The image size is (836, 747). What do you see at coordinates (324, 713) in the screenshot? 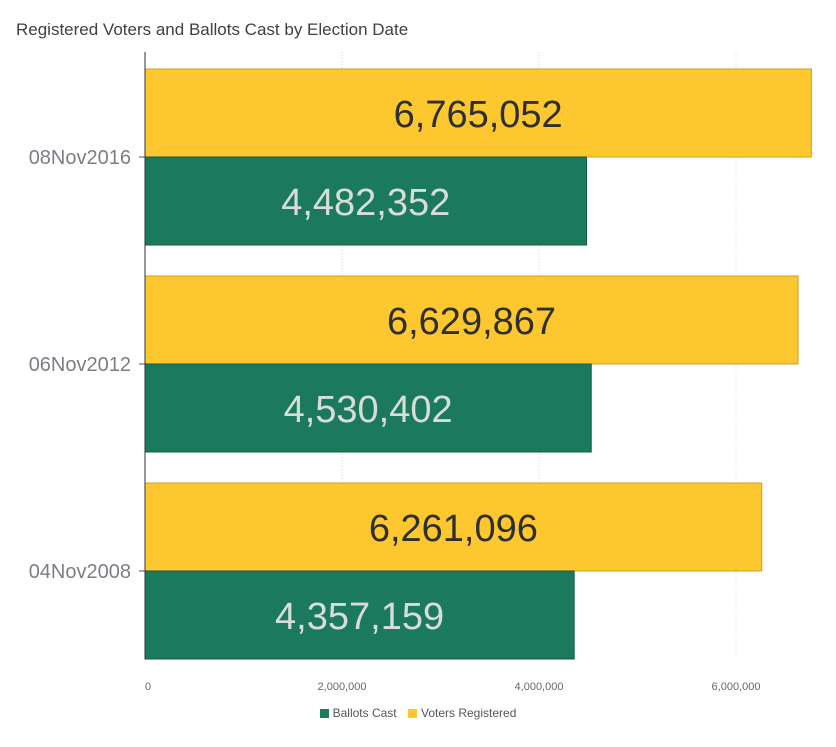
I see `legend-swatch-ballots-cast` at bounding box center [324, 713].